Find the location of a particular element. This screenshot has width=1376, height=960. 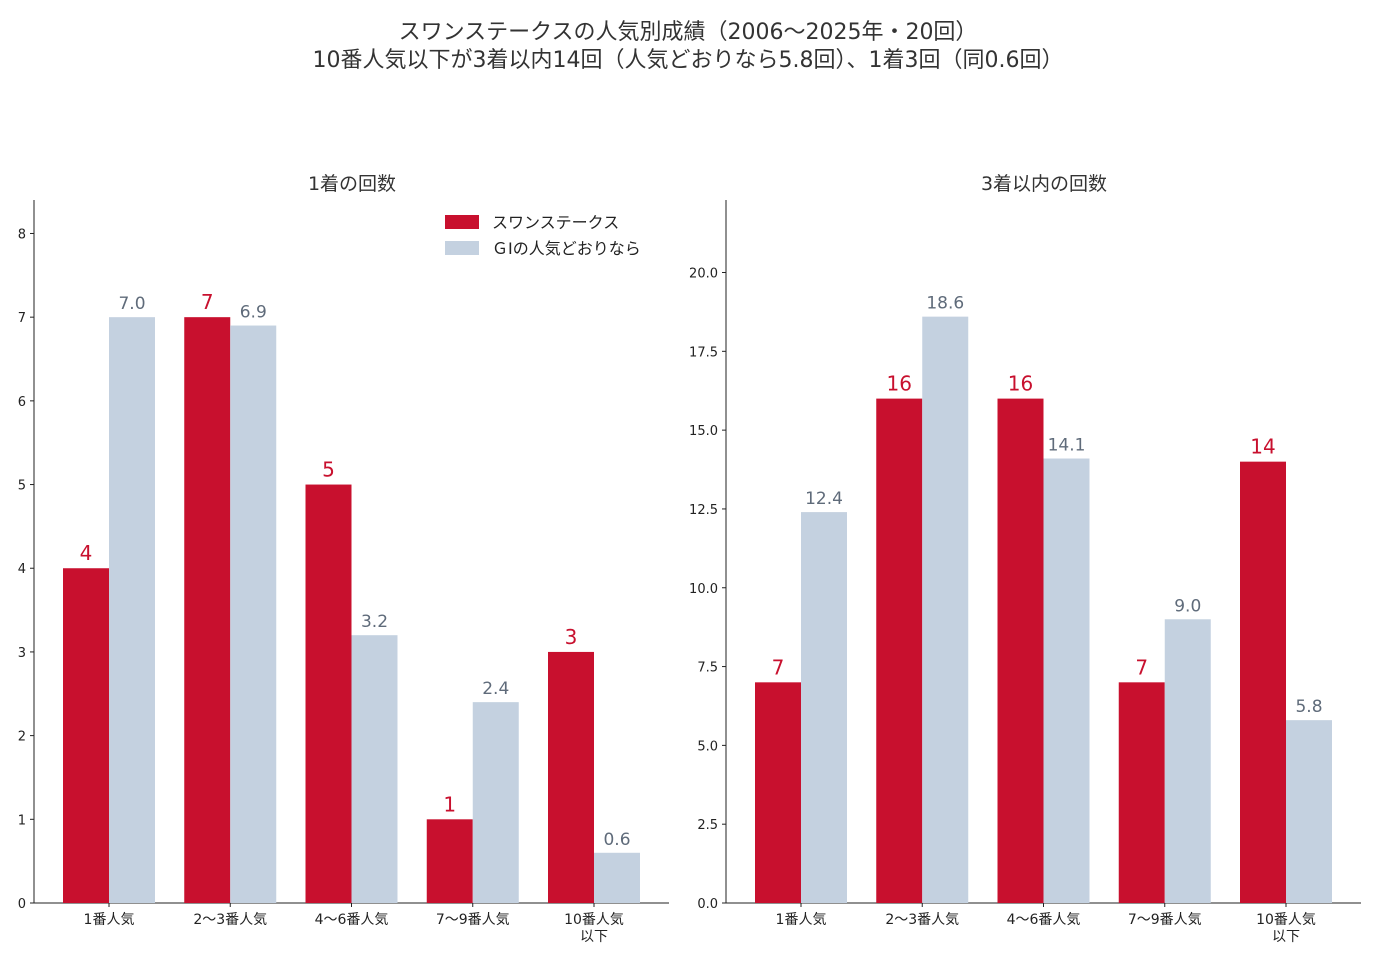

data-label-actual: 4 is located at coordinates (86, 553).